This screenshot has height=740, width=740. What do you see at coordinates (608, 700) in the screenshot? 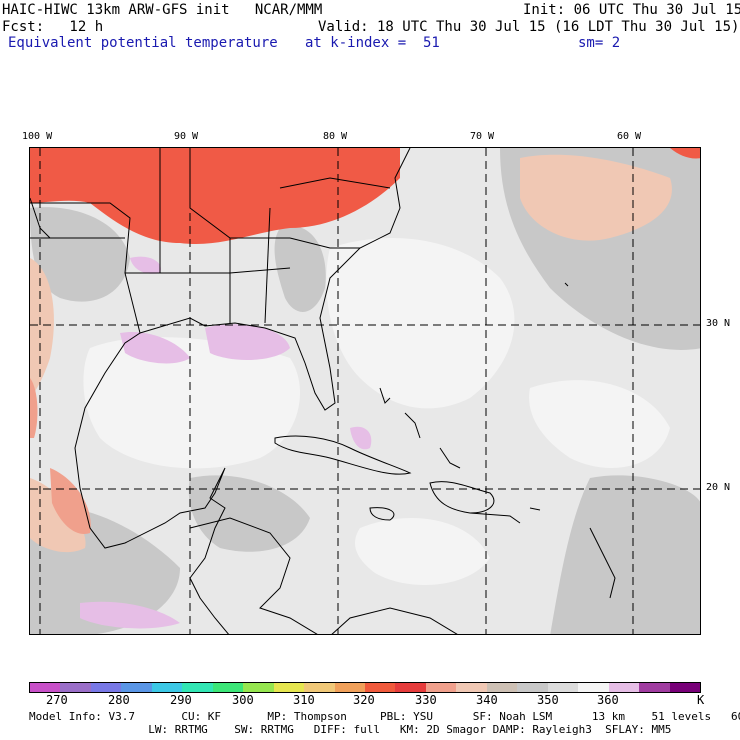
I see `colorbar-tick-360: 360` at bounding box center [608, 700].